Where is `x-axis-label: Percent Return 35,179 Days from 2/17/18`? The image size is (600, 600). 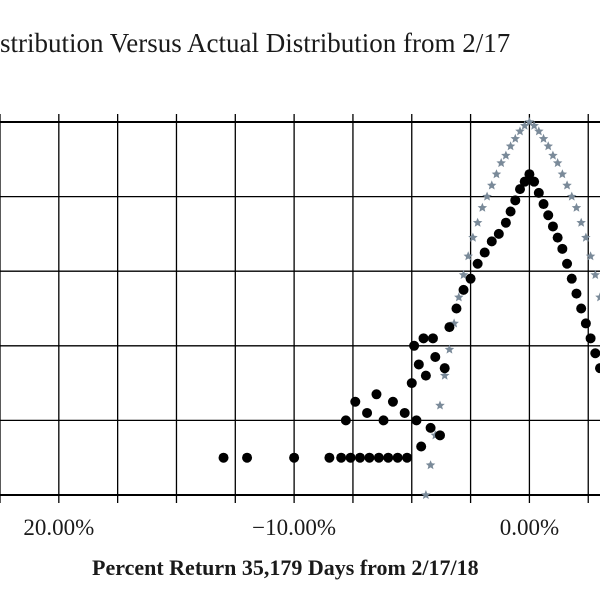
x-axis-label: Percent Return 35,179 Days from 2/17/18 is located at coordinates (285, 567).